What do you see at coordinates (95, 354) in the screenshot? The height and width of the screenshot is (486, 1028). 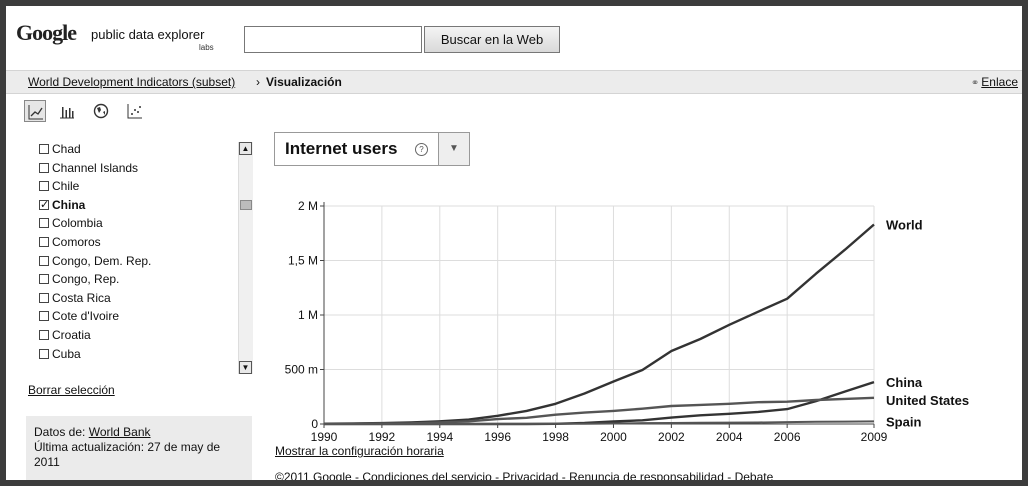 I see `country-item: Cuba` at bounding box center [95, 354].